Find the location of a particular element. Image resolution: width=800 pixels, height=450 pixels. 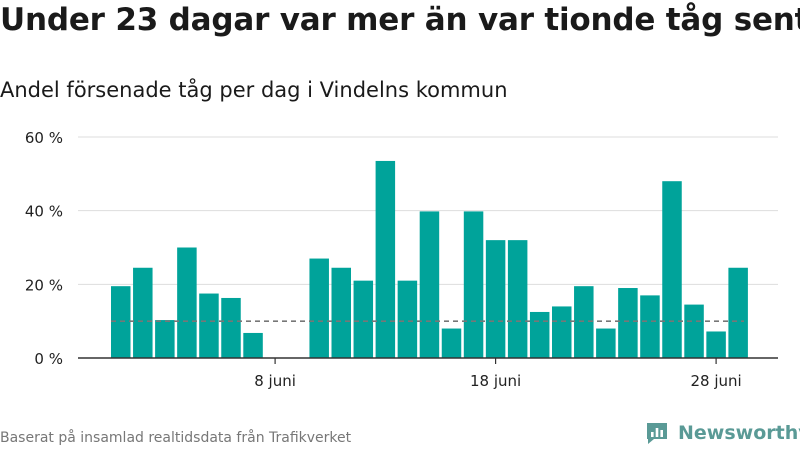

brand-logo: Newsworthy is located at coordinates (722, 433).